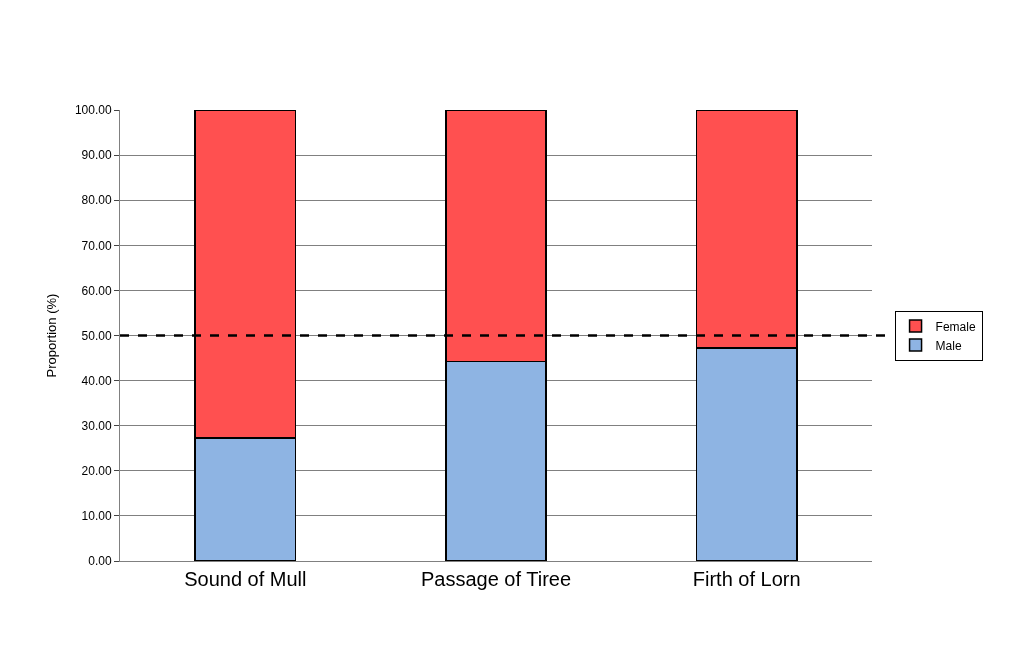  I want to click on y-tick-label: 0.00, so click(100, 561).